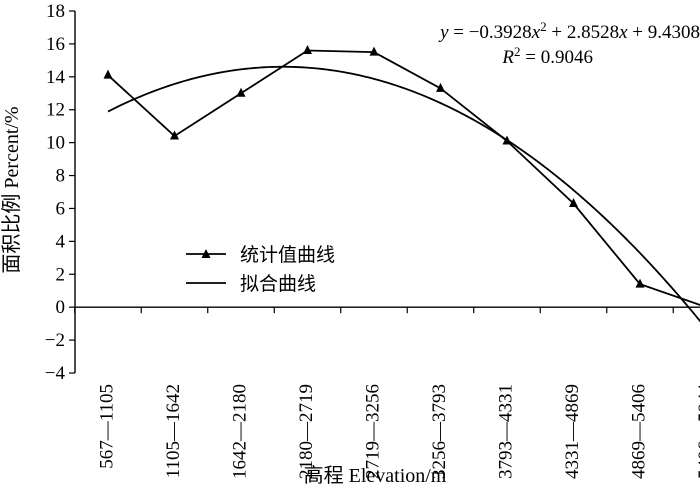 This screenshot has width=700, height=494. I want to click on x-tick-label: 1642—2180, so click(239, 431).